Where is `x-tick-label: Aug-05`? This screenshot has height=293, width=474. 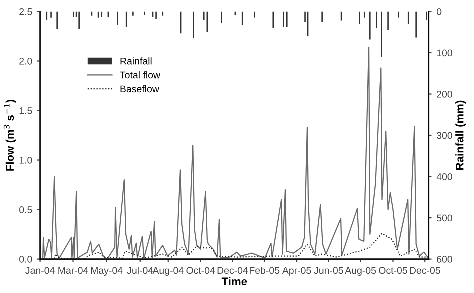
x-tick-label: Aug-05 is located at coordinates (360, 271).